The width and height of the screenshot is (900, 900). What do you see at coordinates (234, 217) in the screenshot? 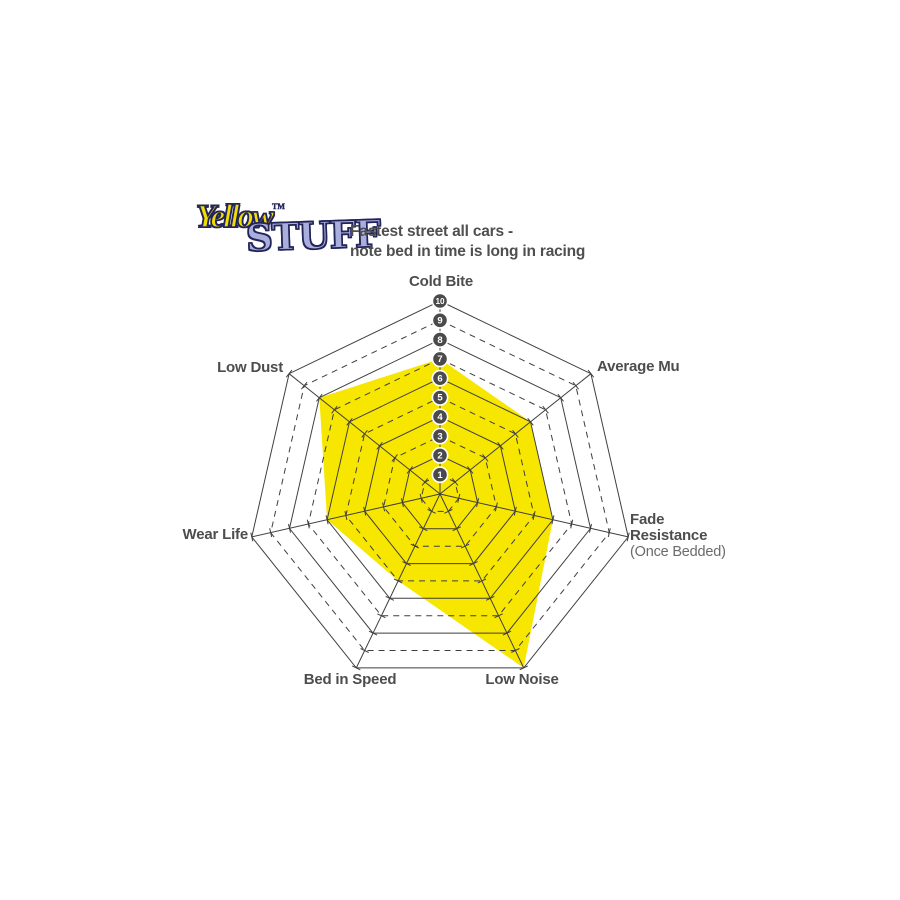
I see `logo-word-yellow-text: Yellow` at bounding box center [234, 217].